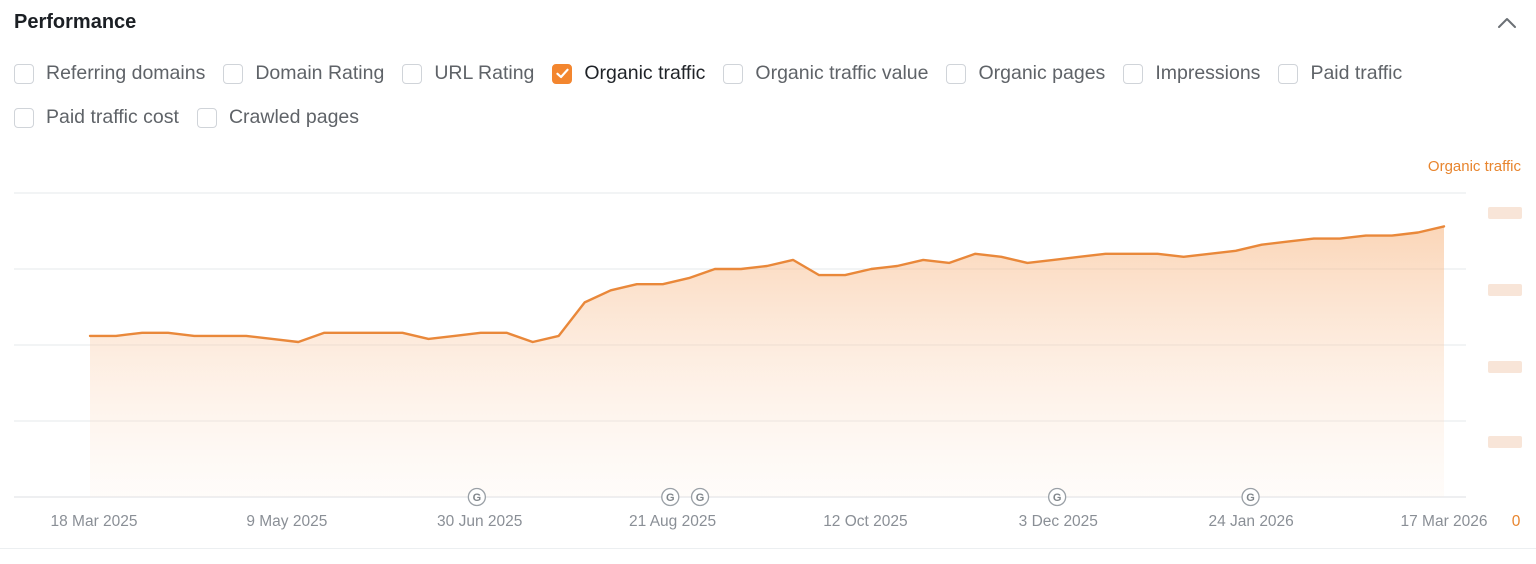 The height and width of the screenshot is (564, 1536). Describe the element at coordinates (1356, 73) in the screenshot. I see `metric-label: Paid traffic` at that location.